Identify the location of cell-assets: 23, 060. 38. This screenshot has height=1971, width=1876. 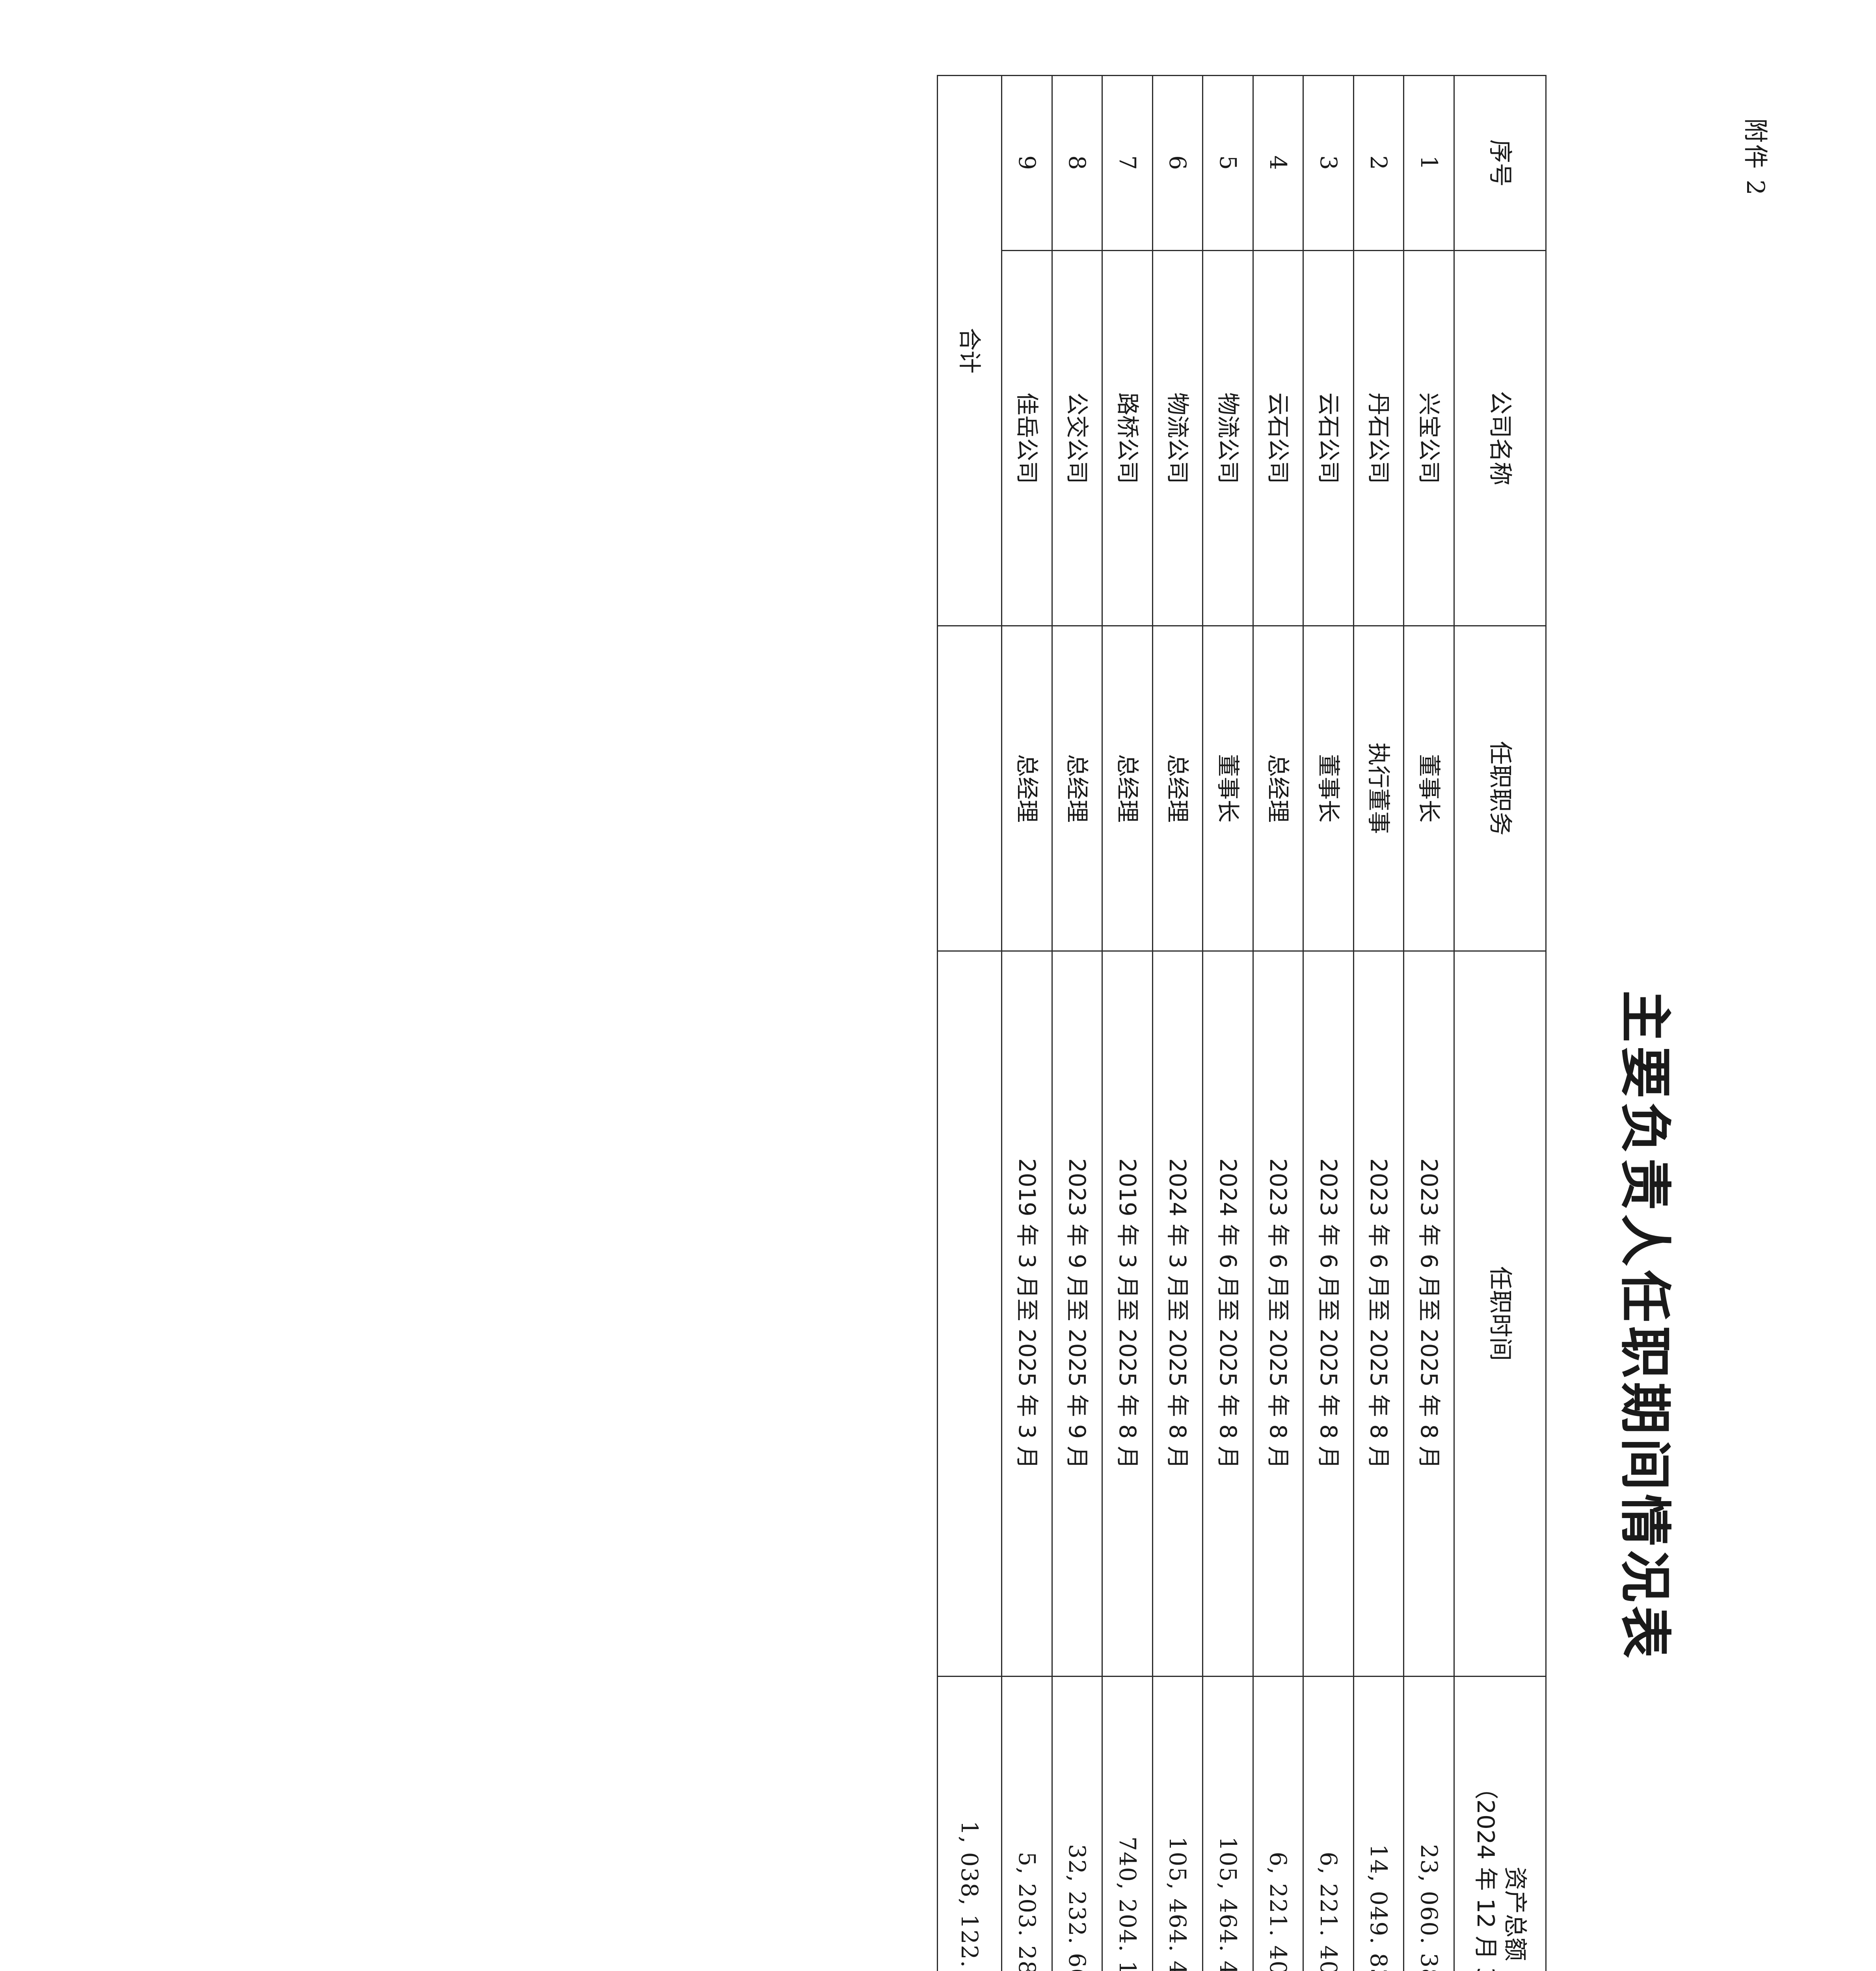
(1429, 1823).